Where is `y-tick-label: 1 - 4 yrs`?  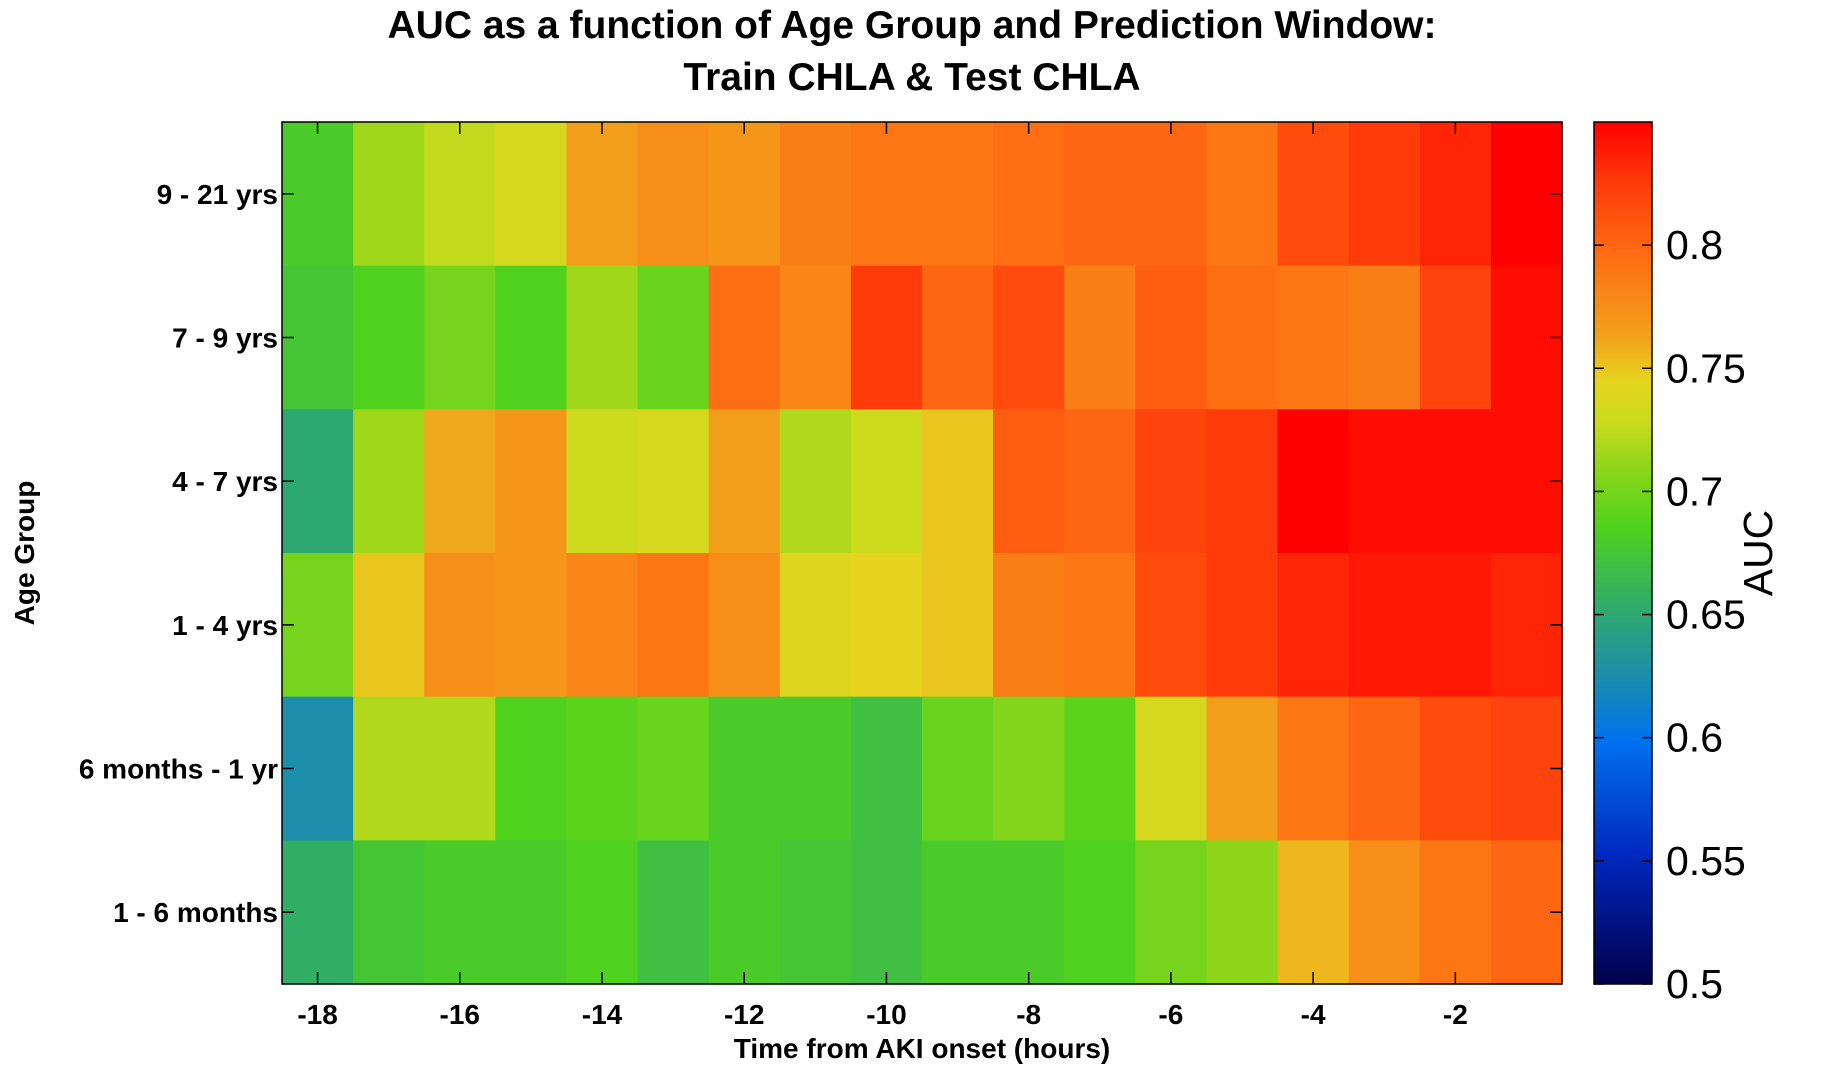 y-tick-label: 1 - 4 yrs is located at coordinates (225, 625).